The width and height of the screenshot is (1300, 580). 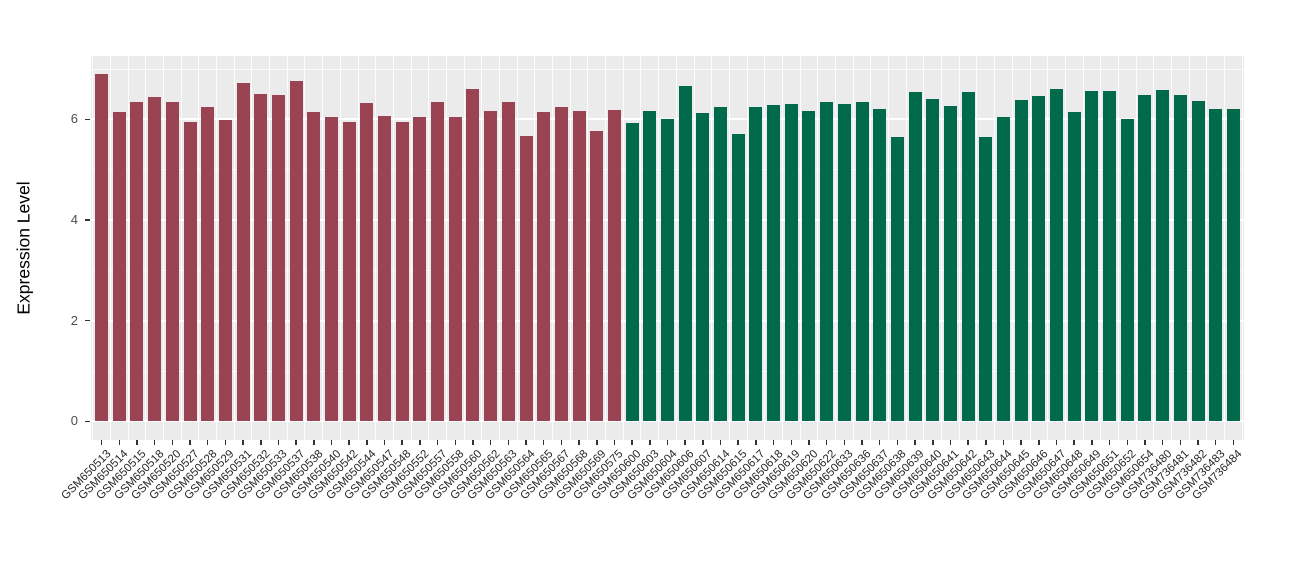 I want to click on y-tick-label: 4, so click(x=74, y=220).